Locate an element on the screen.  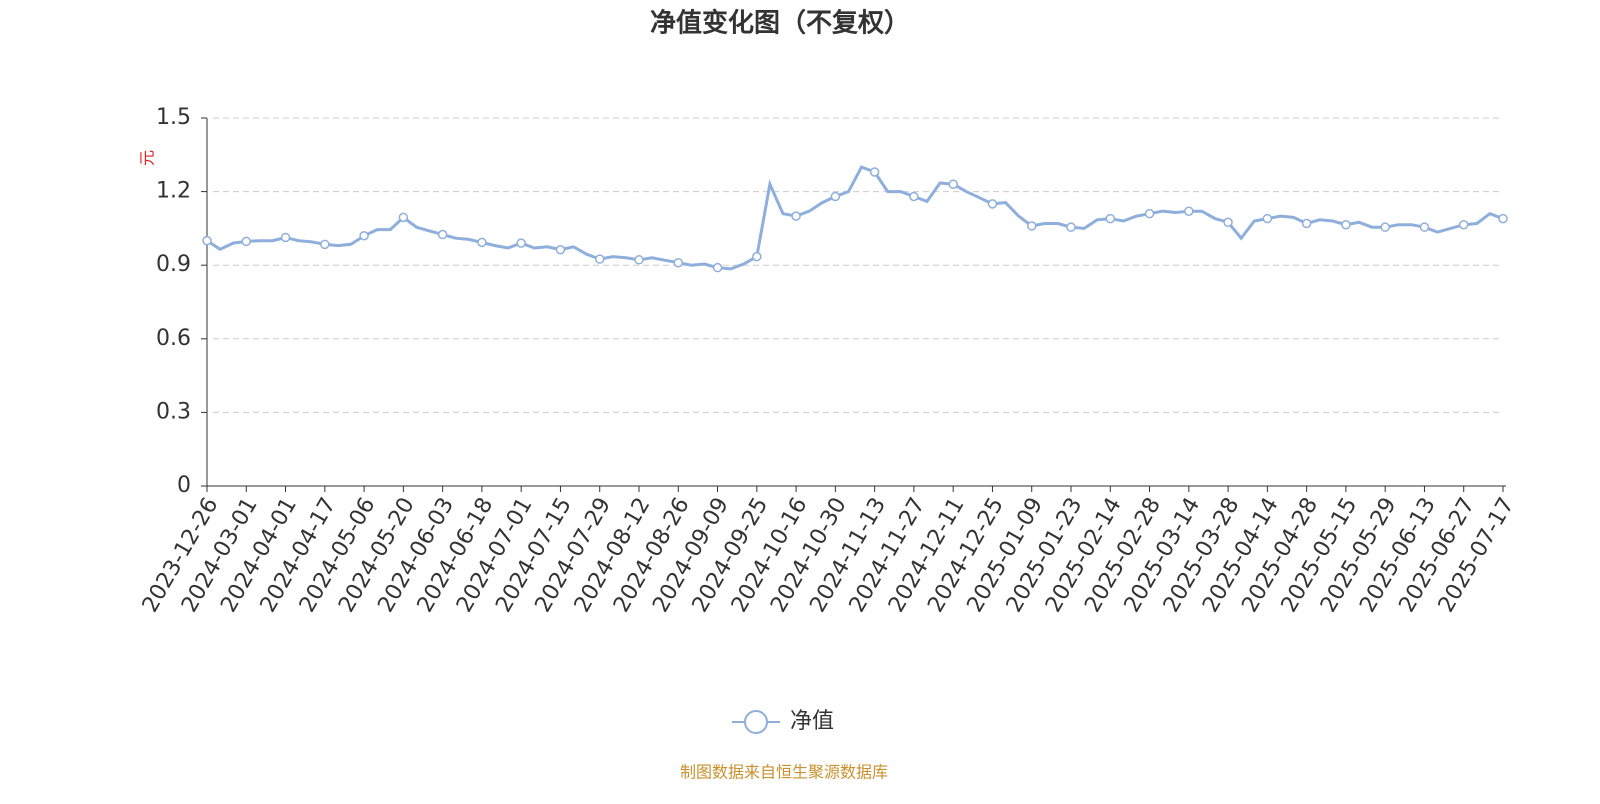
y-tick-label: 1.5 is located at coordinates (173, 117).